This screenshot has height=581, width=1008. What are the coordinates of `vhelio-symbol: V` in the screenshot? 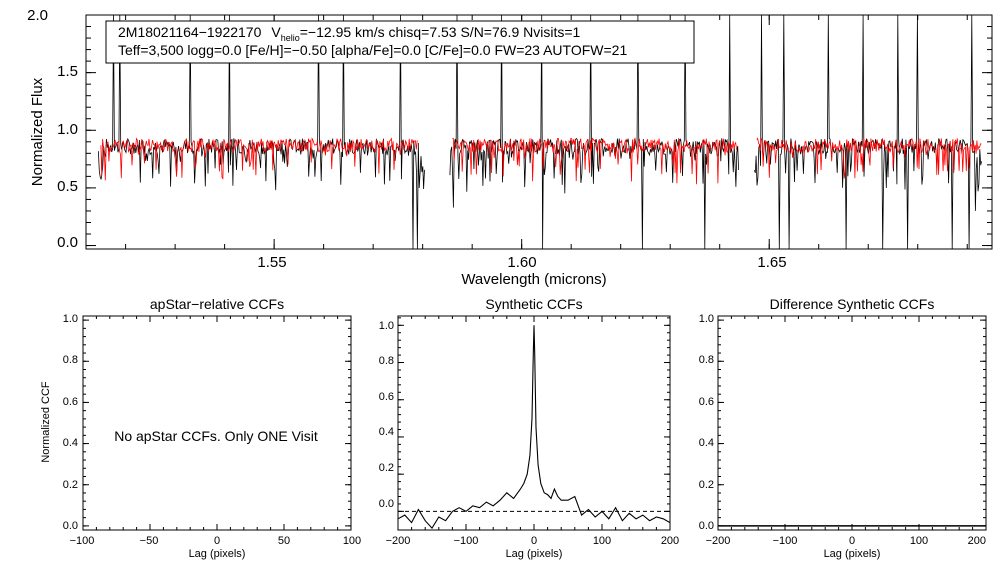 It's located at (276, 32).